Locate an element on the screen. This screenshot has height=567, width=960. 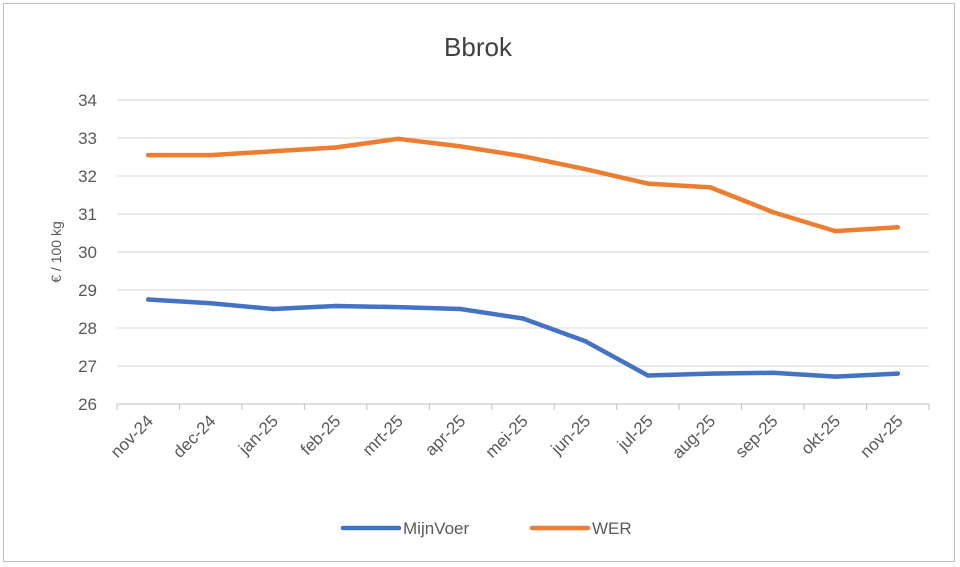
x-axis is located at coordinates (523, 406).